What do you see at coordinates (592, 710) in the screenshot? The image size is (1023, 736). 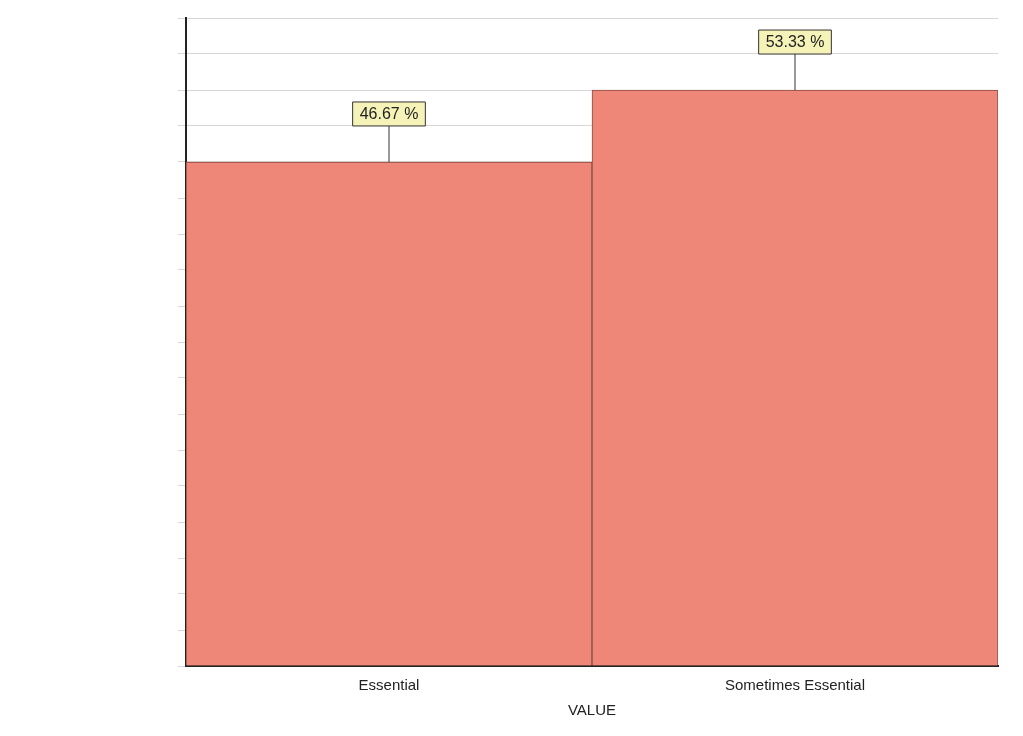 I see `x-axis-title: VALUE` at bounding box center [592, 710].